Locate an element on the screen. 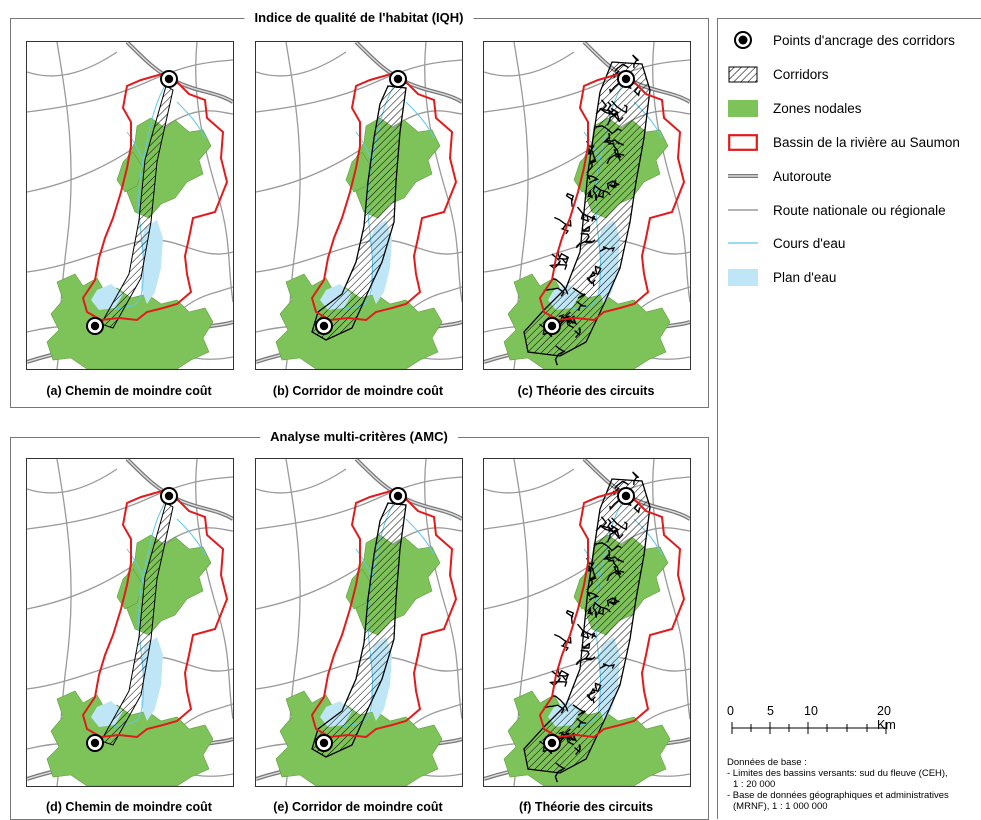 Image resolution: width=981 pixels, height=820 pixels. map-panel-c is located at coordinates (587, 205).